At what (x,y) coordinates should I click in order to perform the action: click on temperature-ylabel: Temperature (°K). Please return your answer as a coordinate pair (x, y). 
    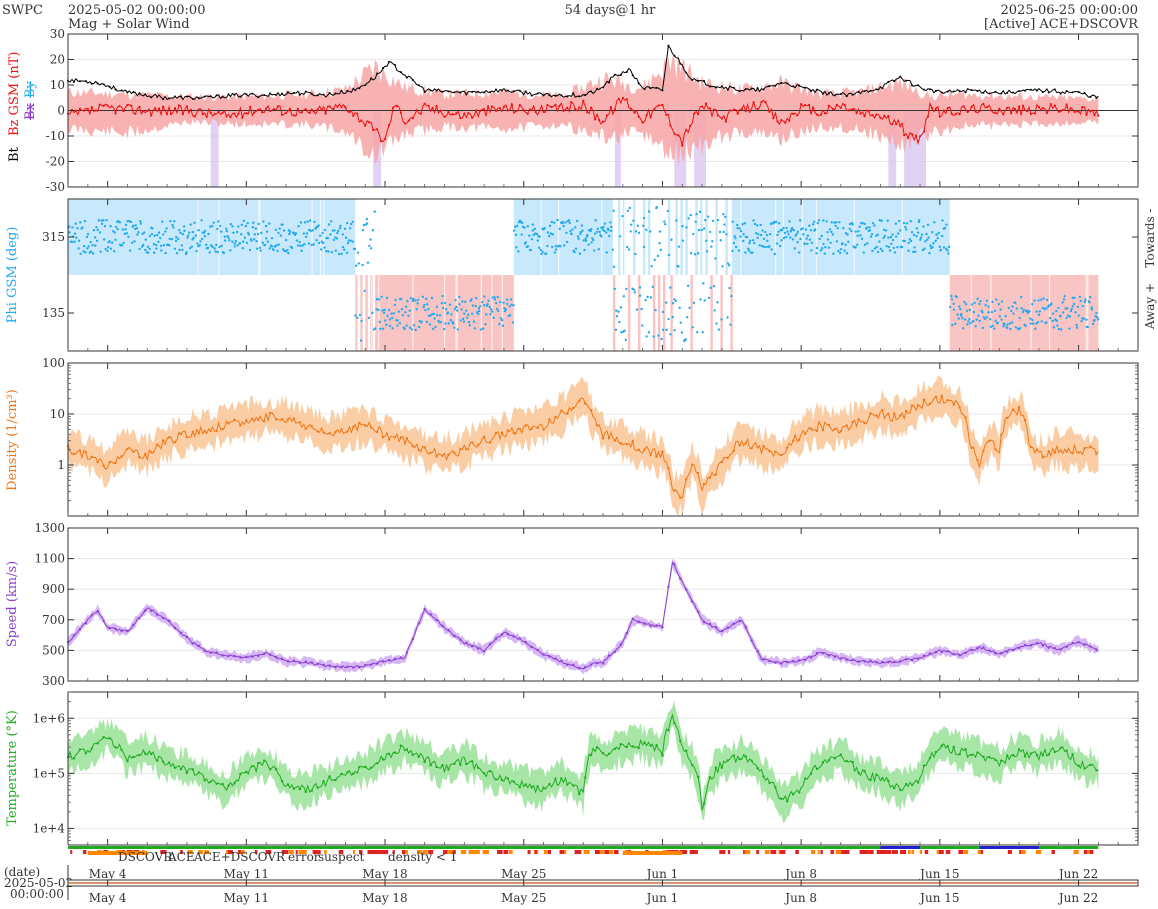
    Looking at the image, I should click on (12, 768).